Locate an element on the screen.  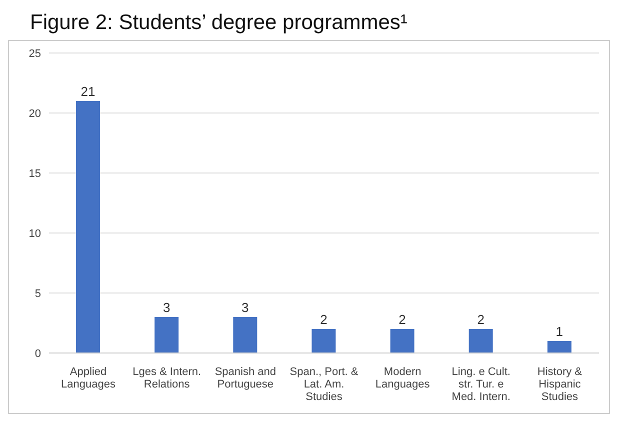
y-tick-label: 15 is located at coordinates (34, 174).